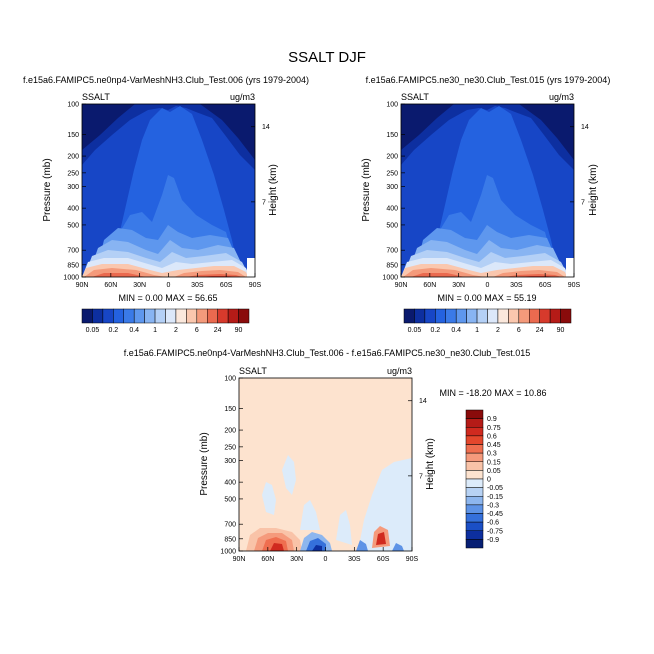 This screenshot has width=654, height=654. I want to click on colorbar-label: 0.3, so click(492, 454).